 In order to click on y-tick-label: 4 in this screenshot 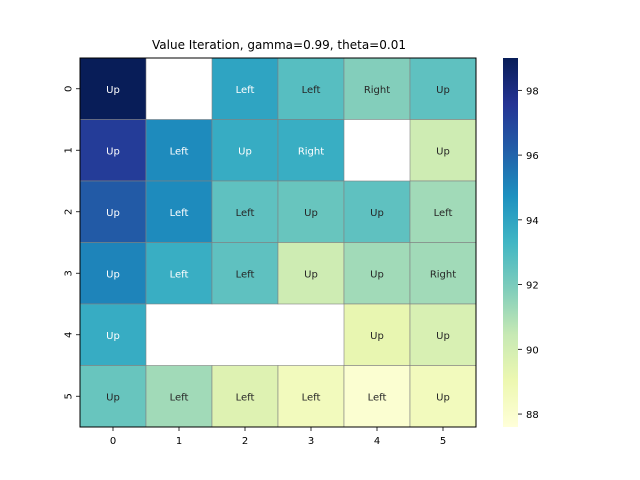, I will do `click(69, 335)`.